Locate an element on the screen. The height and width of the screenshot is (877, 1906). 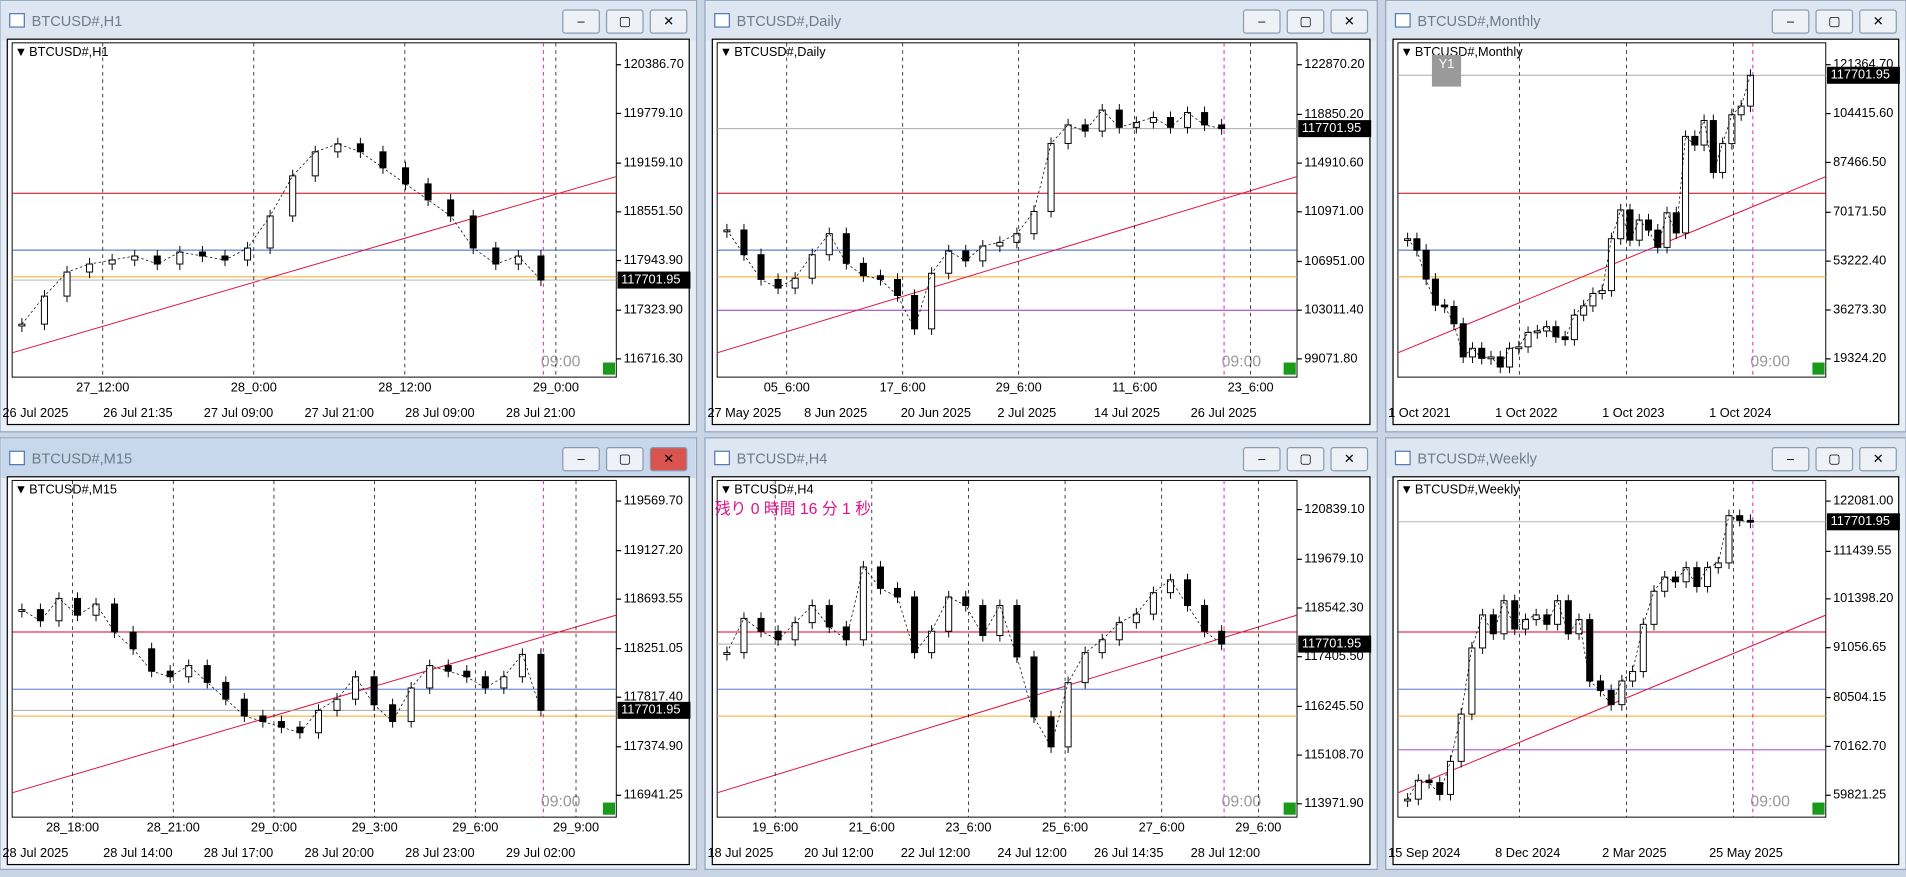
time-tick-label: 21_6:00 is located at coordinates (872, 826).